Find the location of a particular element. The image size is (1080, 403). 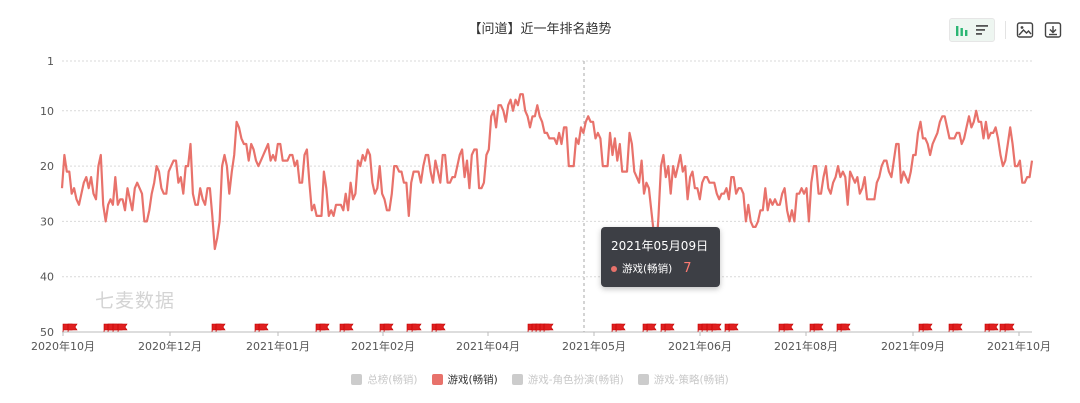

chart-legend: 总榜(畅销) 游戏(畅销) 游戏-角色扮演(畅销) 游戏-策略(畅销) is located at coordinates (540, 379).